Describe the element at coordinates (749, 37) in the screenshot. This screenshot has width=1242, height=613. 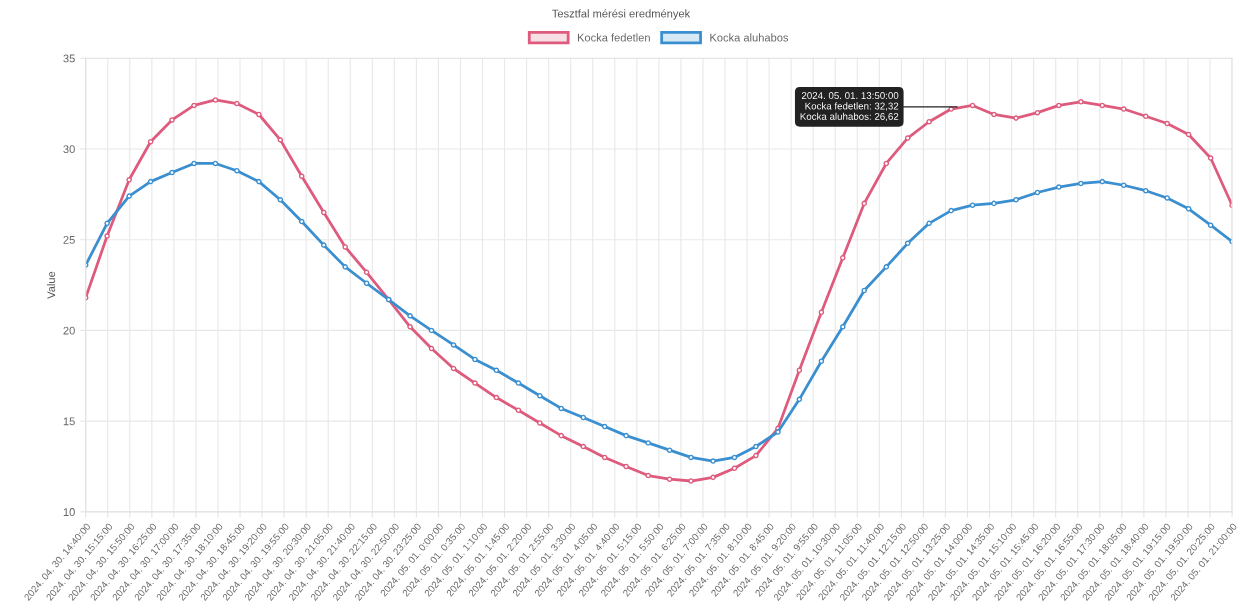
I see `legend-label: Kocka aluhabos` at that location.